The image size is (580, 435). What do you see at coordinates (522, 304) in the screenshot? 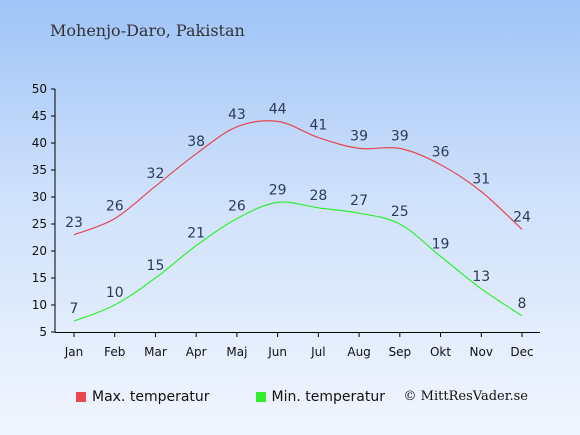
I see `data-label-min: 8` at bounding box center [522, 304].